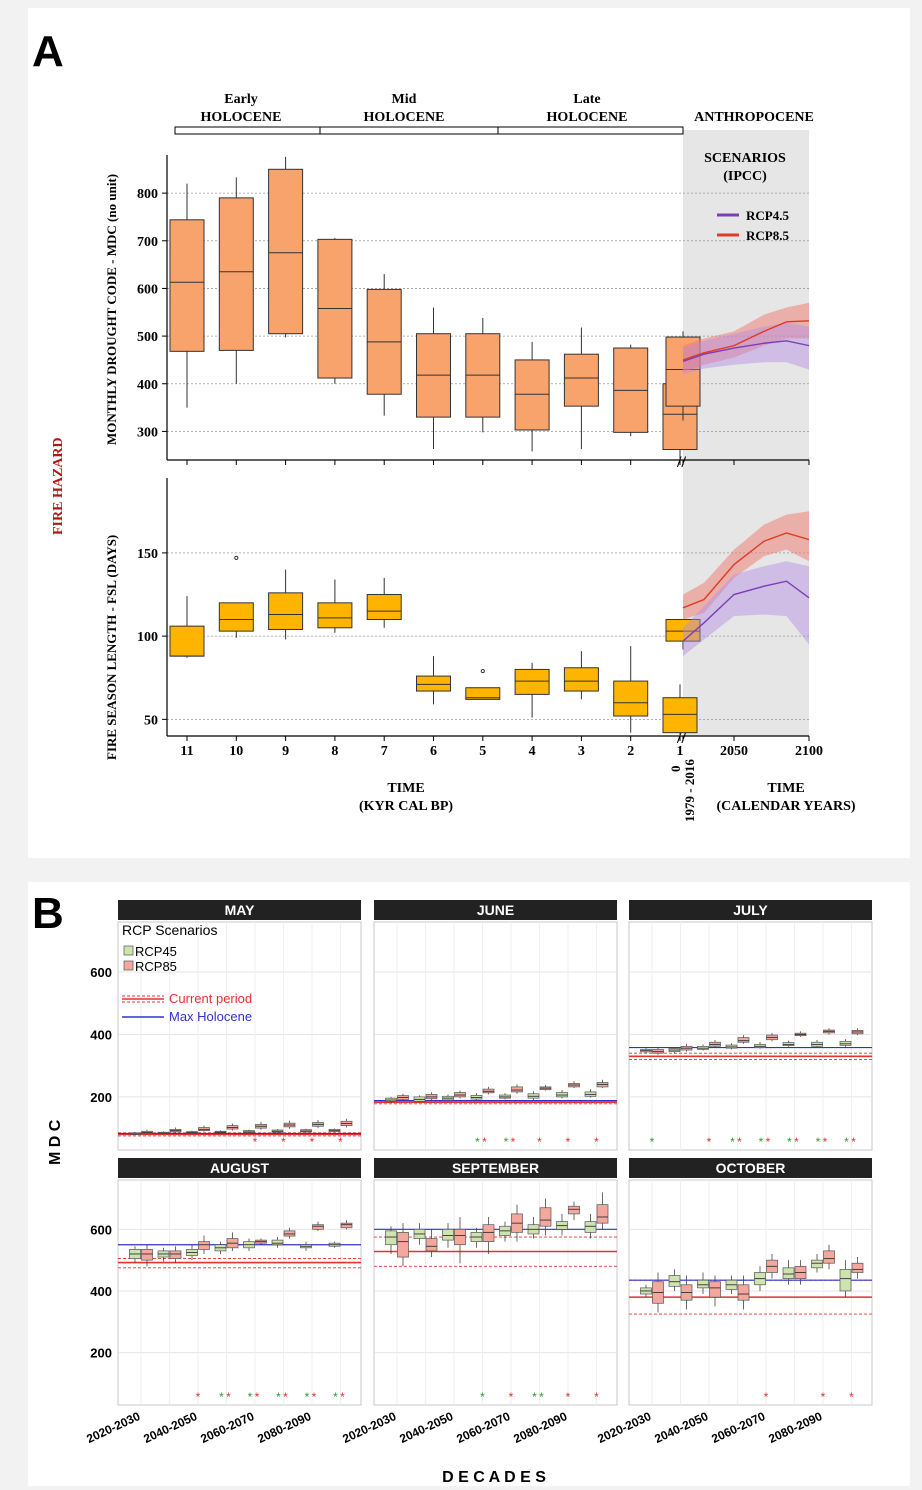 This screenshot has height=1490, width=922. Describe the element at coordinates (680, 751) in the screenshot. I see `x-tick-label: 1` at that location.